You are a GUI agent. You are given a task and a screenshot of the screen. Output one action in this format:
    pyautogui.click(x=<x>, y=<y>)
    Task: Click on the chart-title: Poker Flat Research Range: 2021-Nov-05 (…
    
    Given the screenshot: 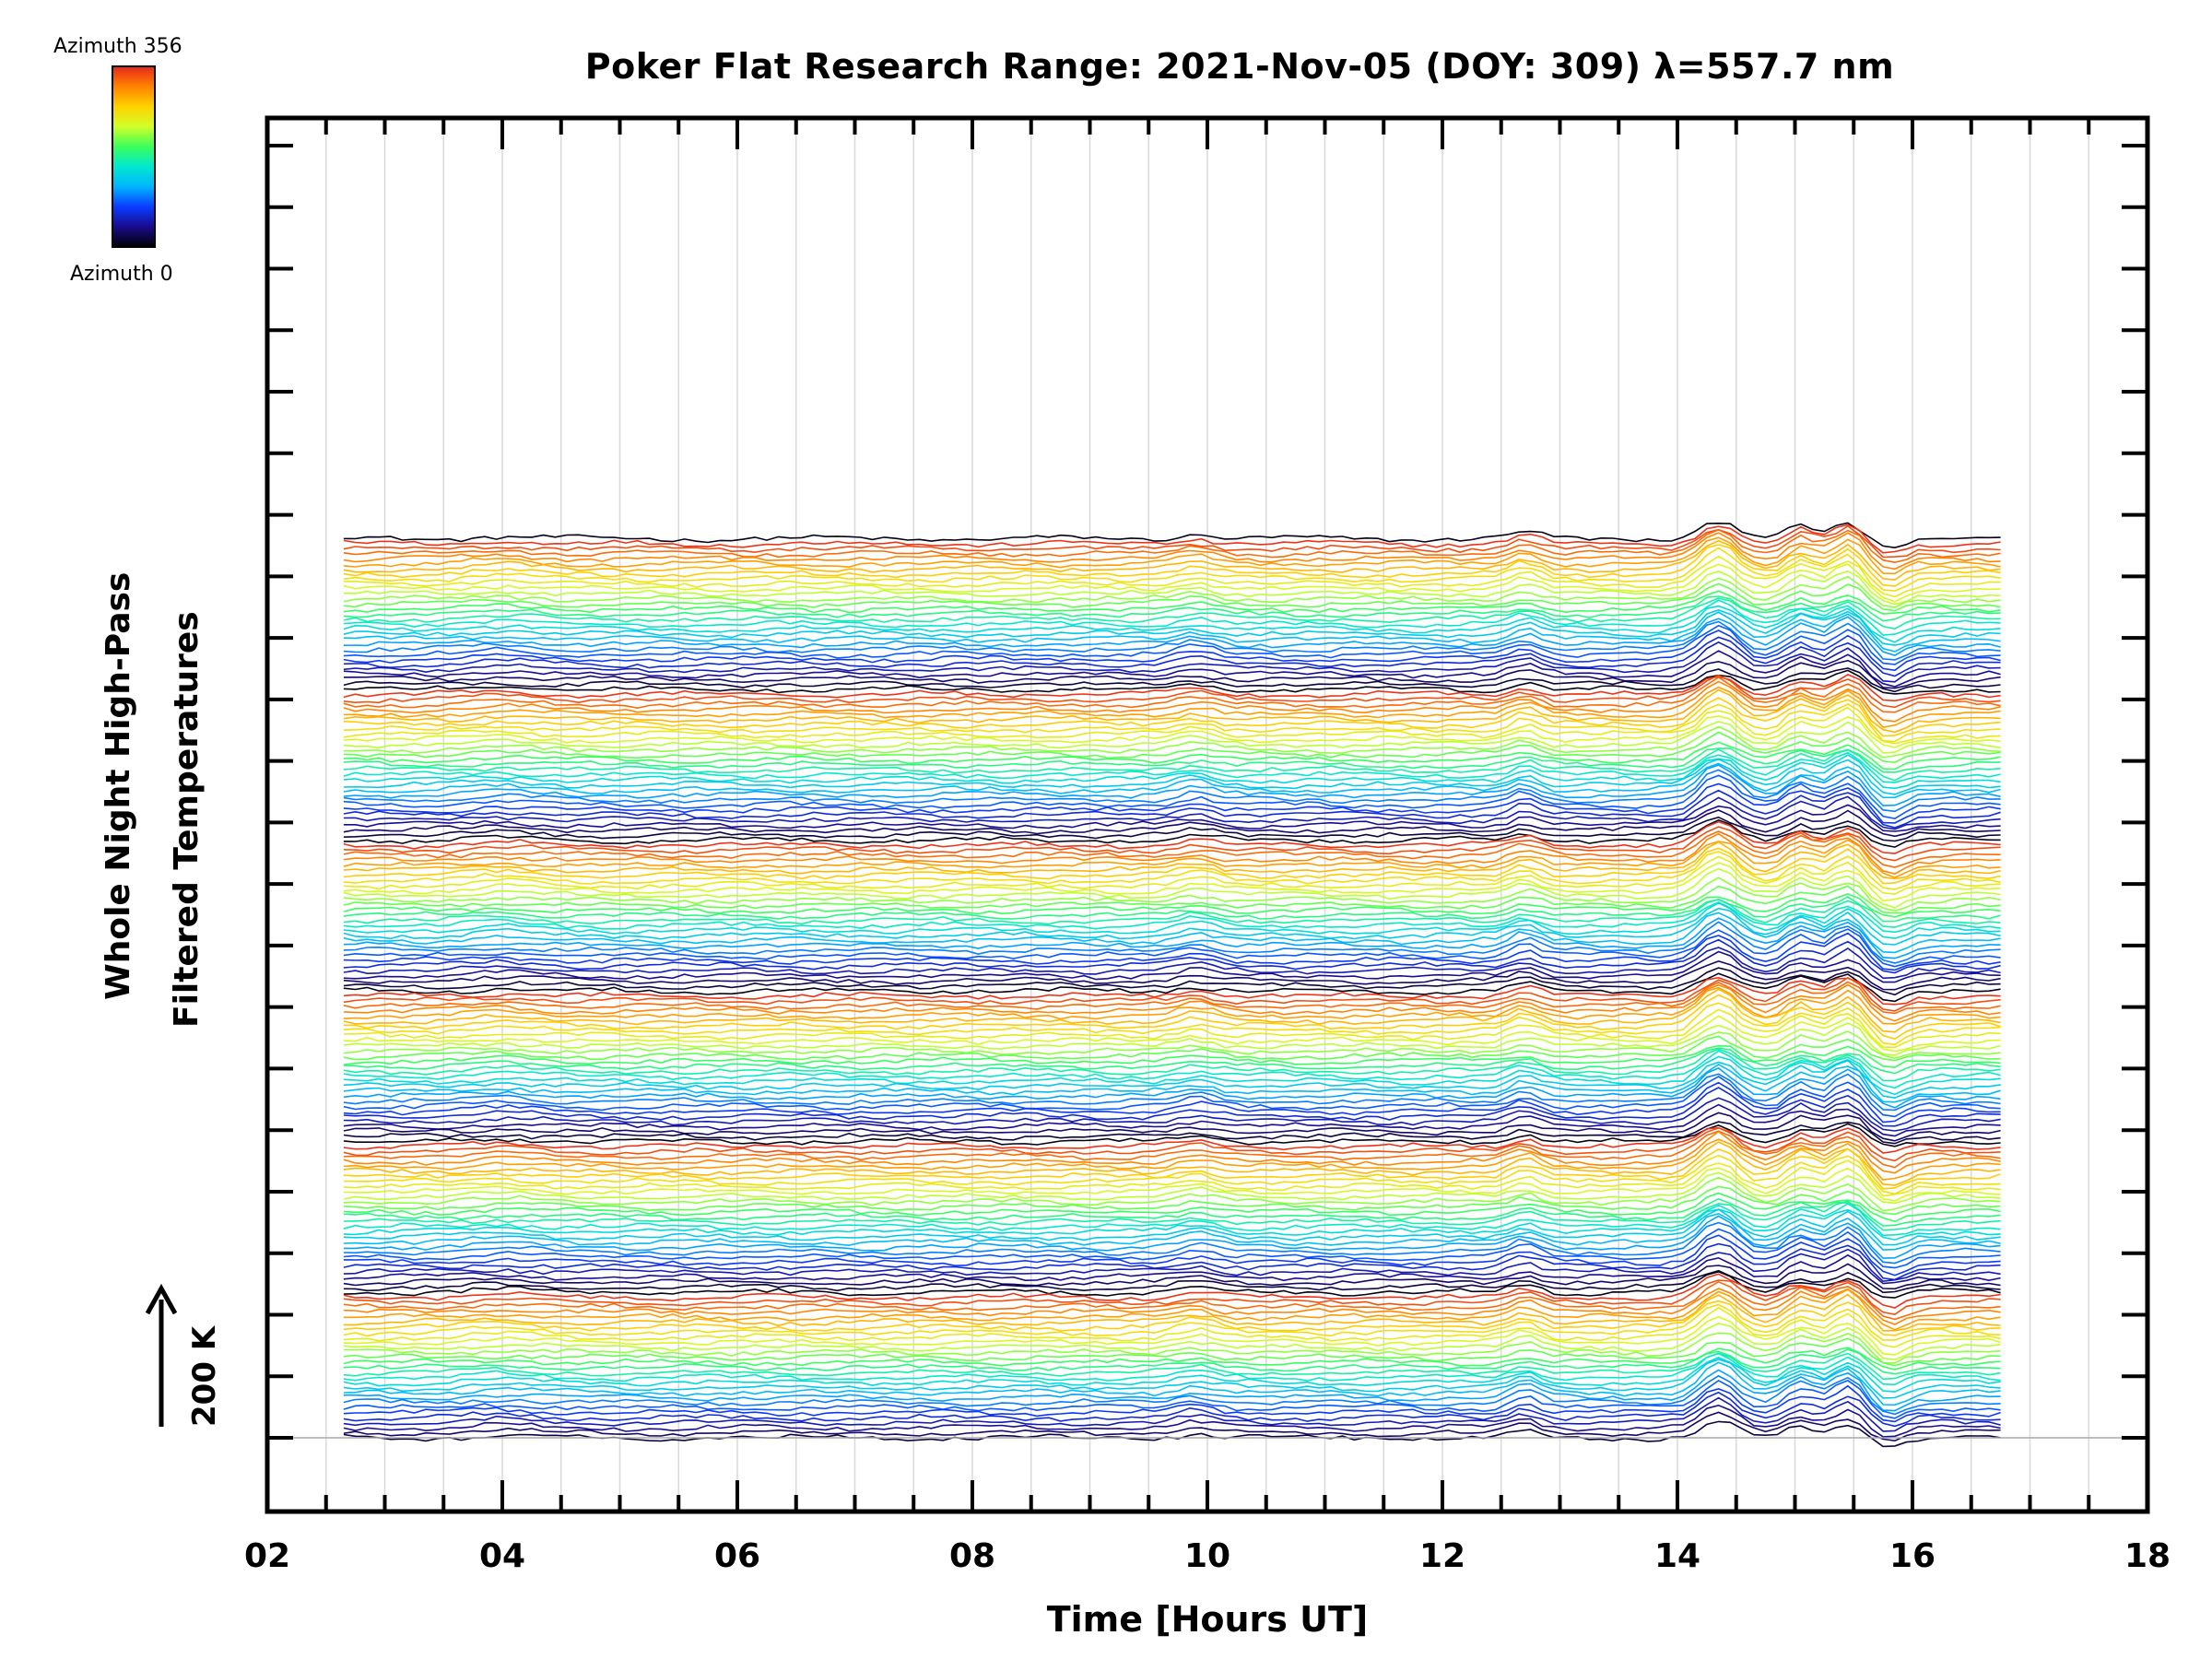 What is the action you would take?
    pyautogui.click(x=1239, y=66)
    